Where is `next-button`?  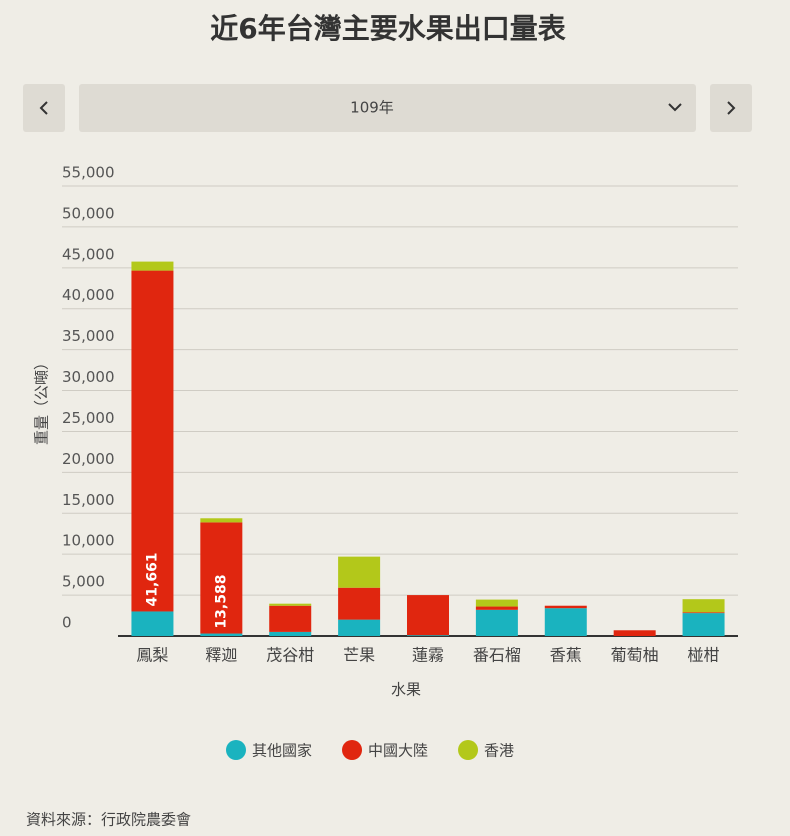
next-button is located at coordinates (731, 108).